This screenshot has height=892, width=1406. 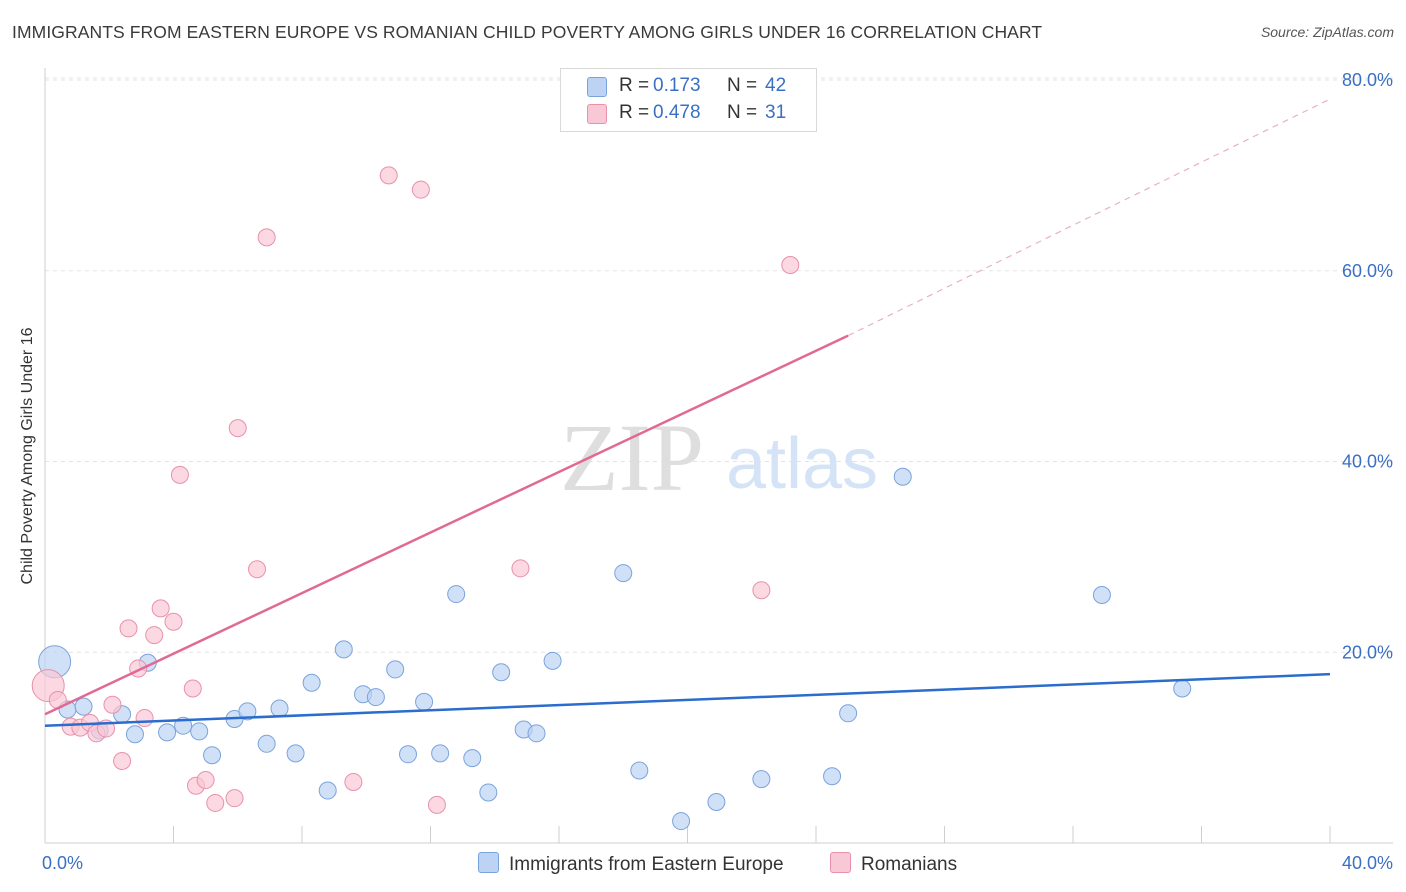 I want to click on watermark-atlas: atlas, so click(x=802, y=464).